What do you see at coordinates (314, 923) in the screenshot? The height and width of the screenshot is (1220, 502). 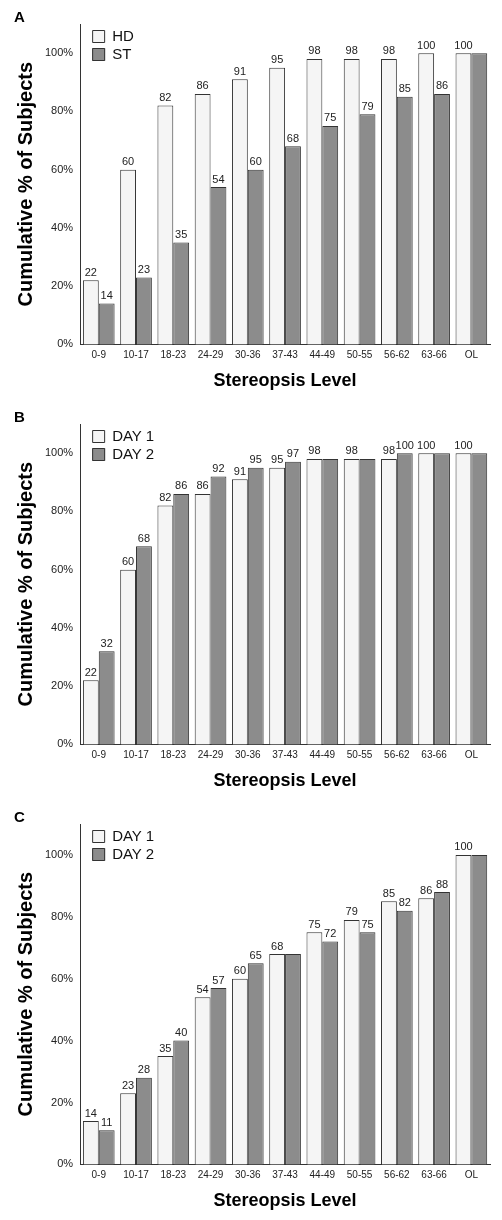 I see `data-label: 75` at bounding box center [314, 923].